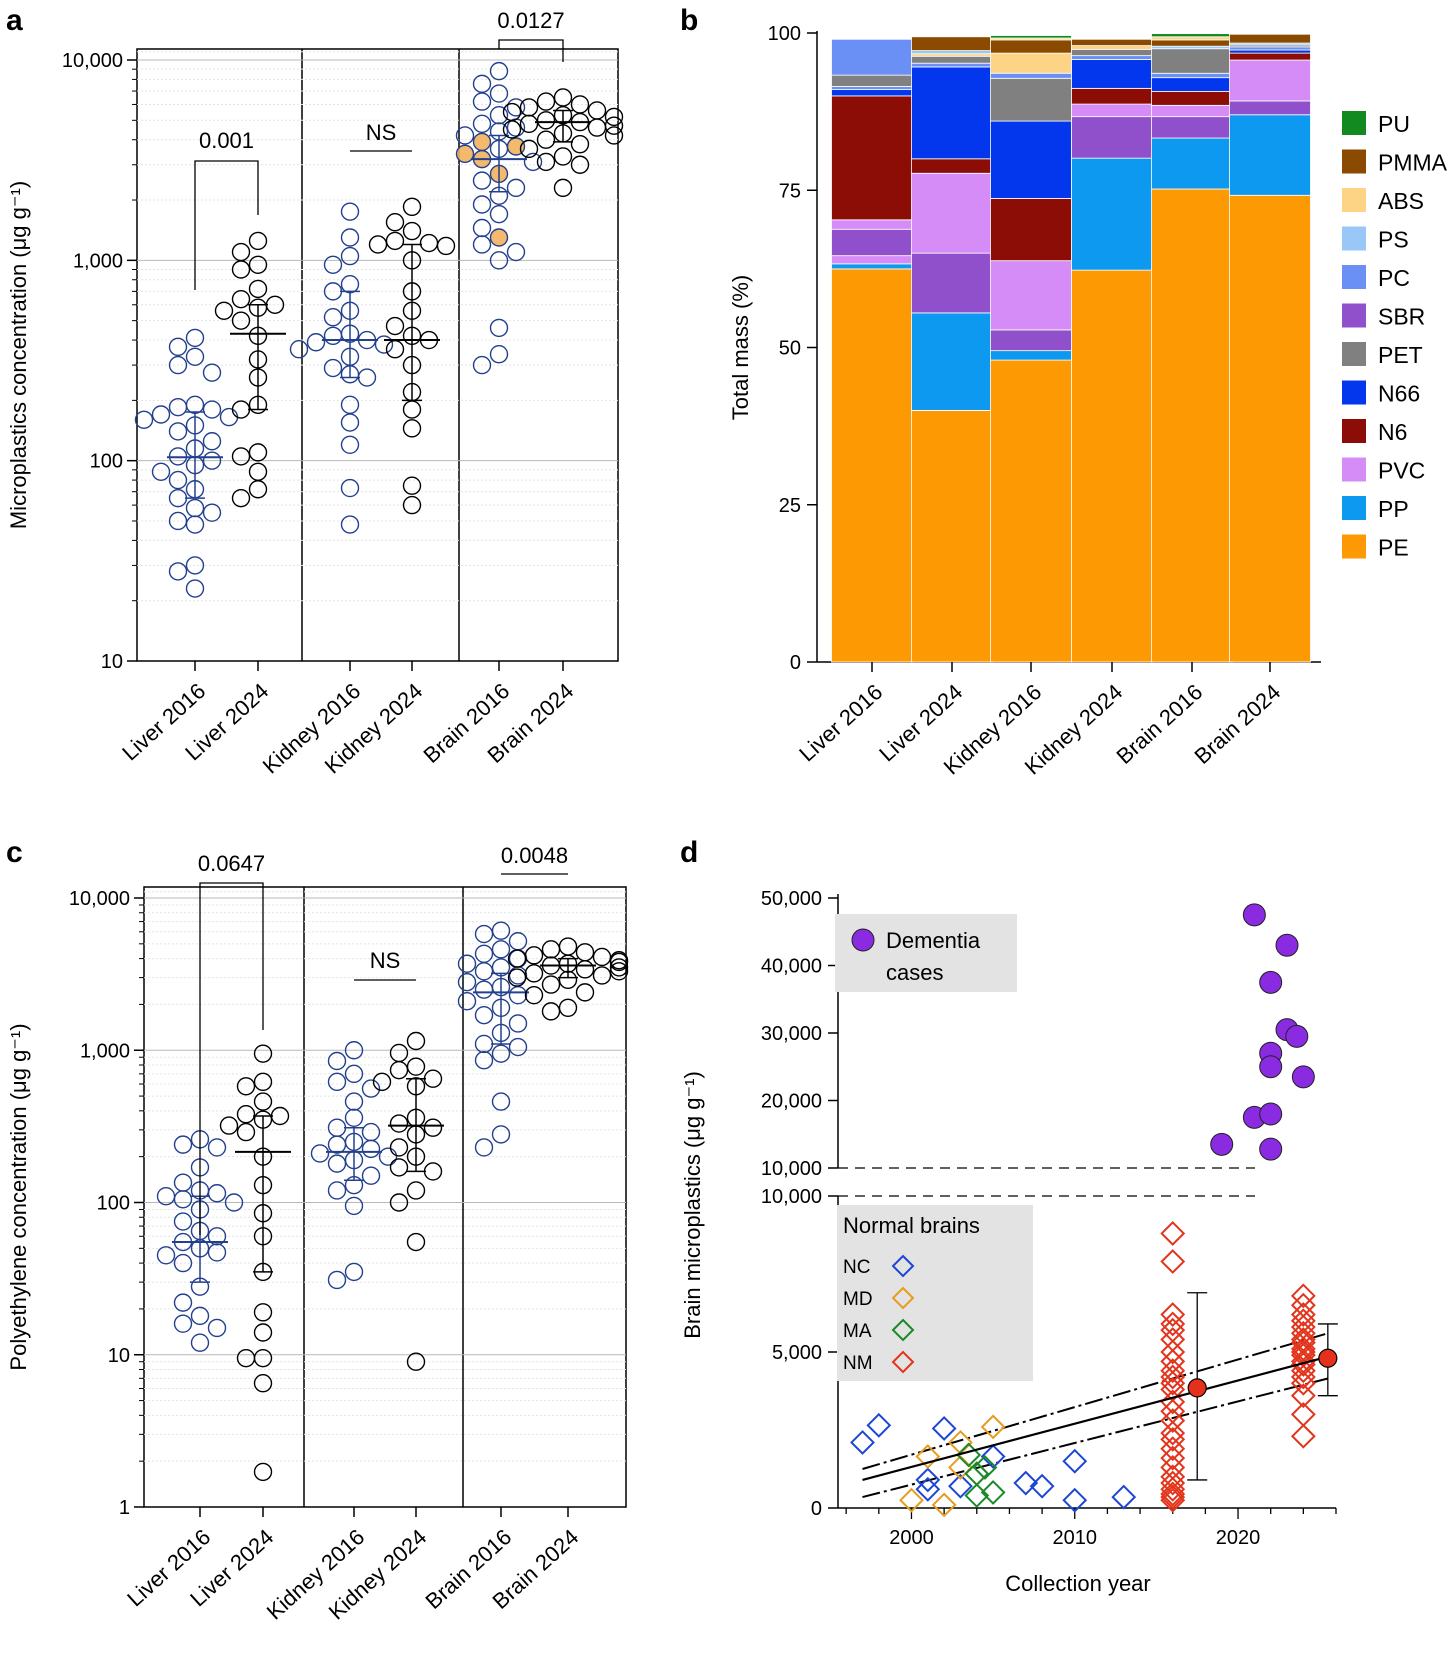 The image size is (1456, 1653). I want to click on x-tick-label: 2010, so click(1075, 1538).